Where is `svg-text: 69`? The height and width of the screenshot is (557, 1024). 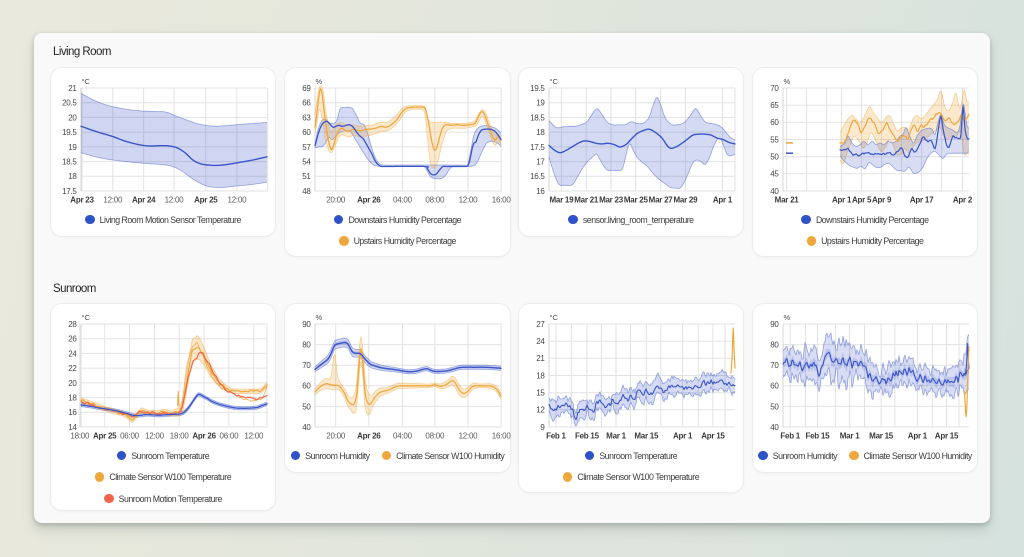
svg-text: 69 is located at coordinates (306, 88).